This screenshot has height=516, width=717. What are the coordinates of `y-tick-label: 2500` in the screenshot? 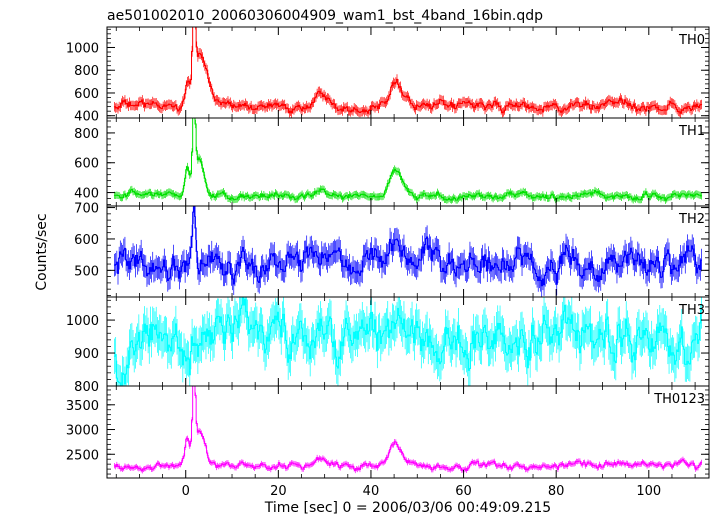 It's located at (82, 455).